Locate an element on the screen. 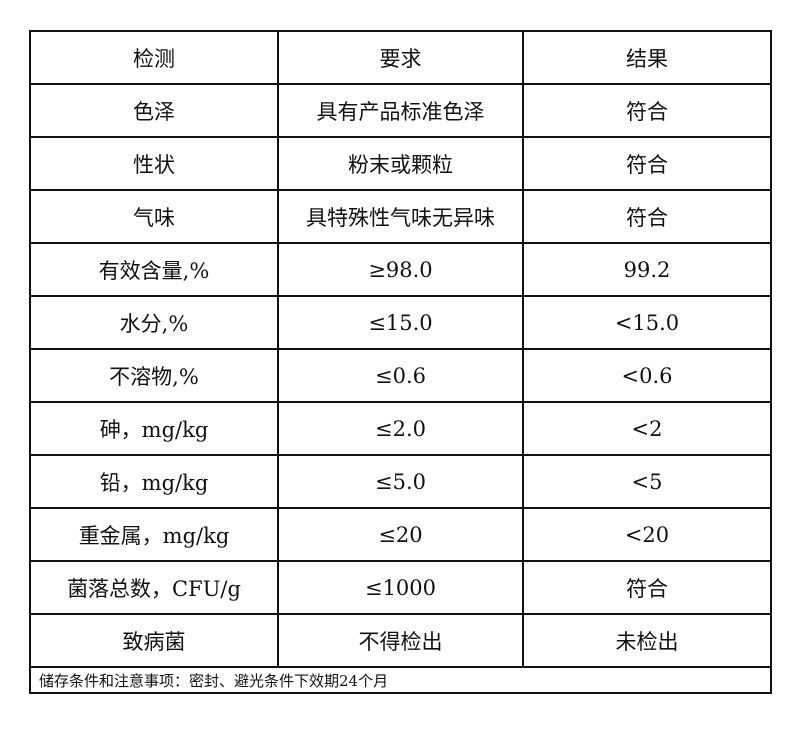 The height and width of the screenshot is (750, 800). table-row: 水分,% ≤15.0 <15.0 is located at coordinates (400, 322).